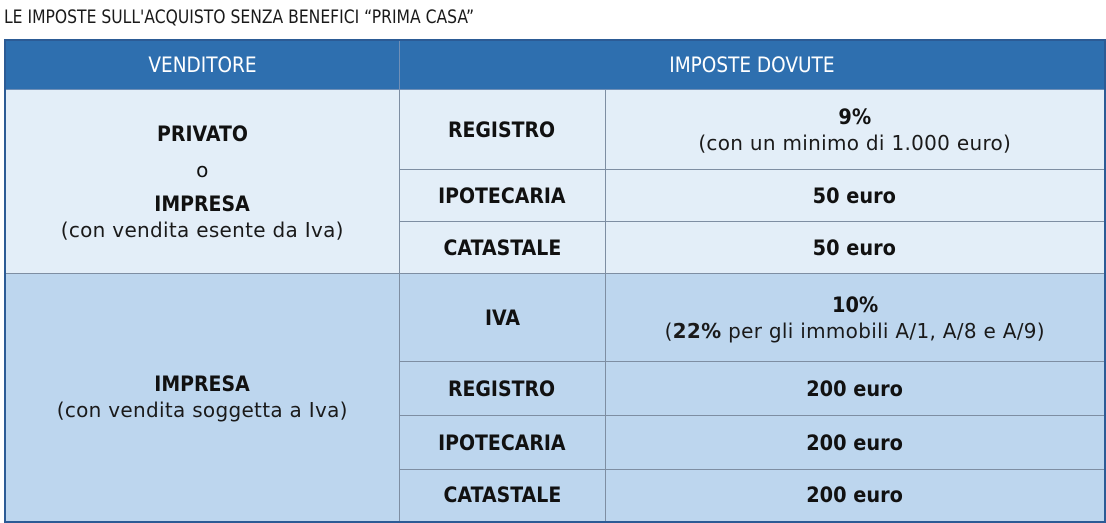 This screenshot has width=1106, height=523. I want to click on header-taxes: IMPOSTE DOVUTE, so click(752, 64).